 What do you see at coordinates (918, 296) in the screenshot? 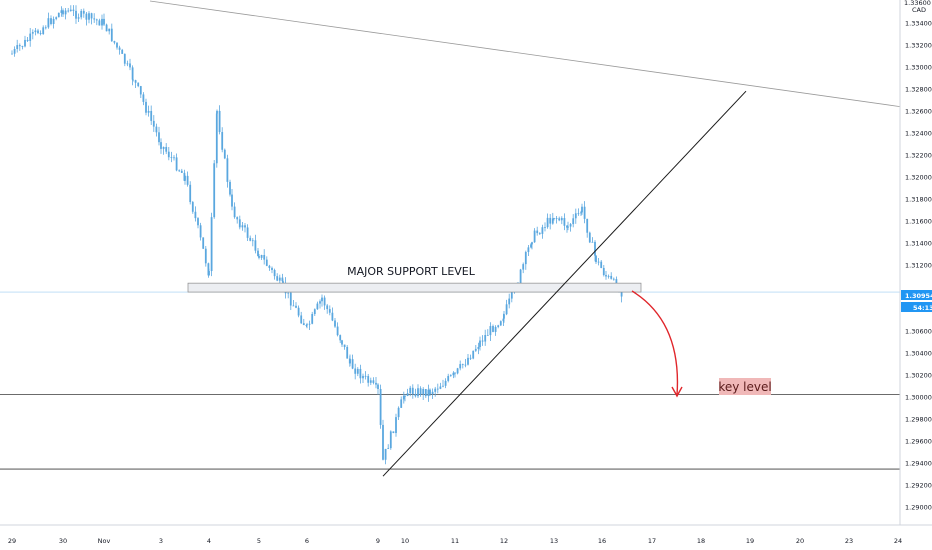
I see `last-price-text: 1.30954` at bounding box center [918, 296].